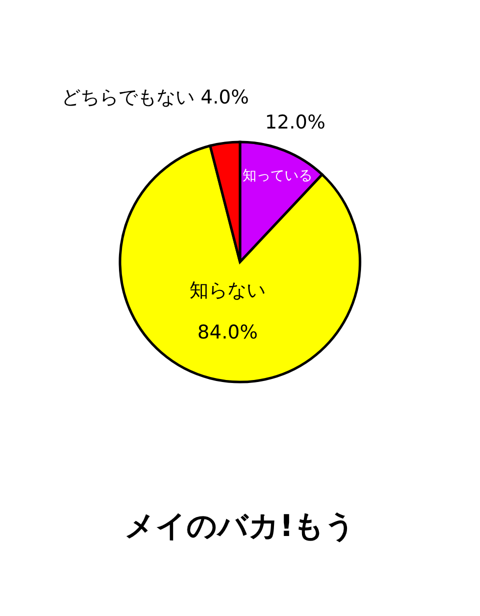 Image resolution: width=480 pixels, height=616 pixels. What do you see at coordinates (240, 526) in the screenshot?
I see `text: メイのバカ!もう` at bounding box center [240, 526].